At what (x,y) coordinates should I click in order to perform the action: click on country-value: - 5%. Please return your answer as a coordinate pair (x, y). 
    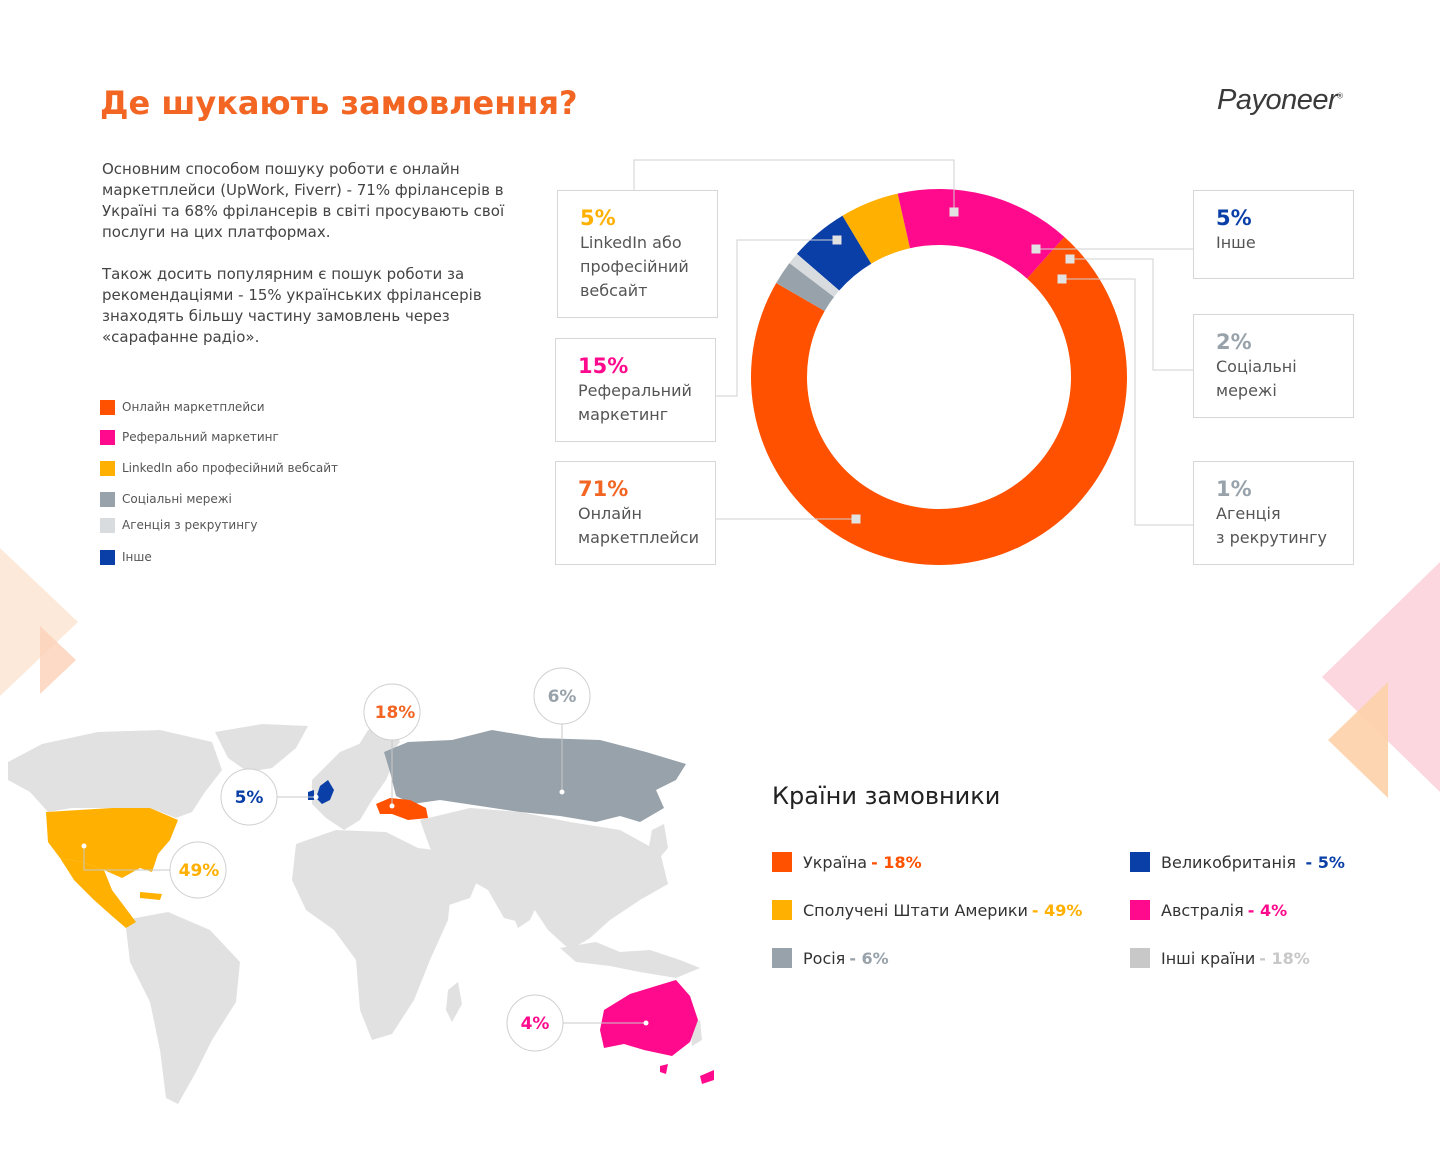
    Looking at the image, I should click on (1322, 862).